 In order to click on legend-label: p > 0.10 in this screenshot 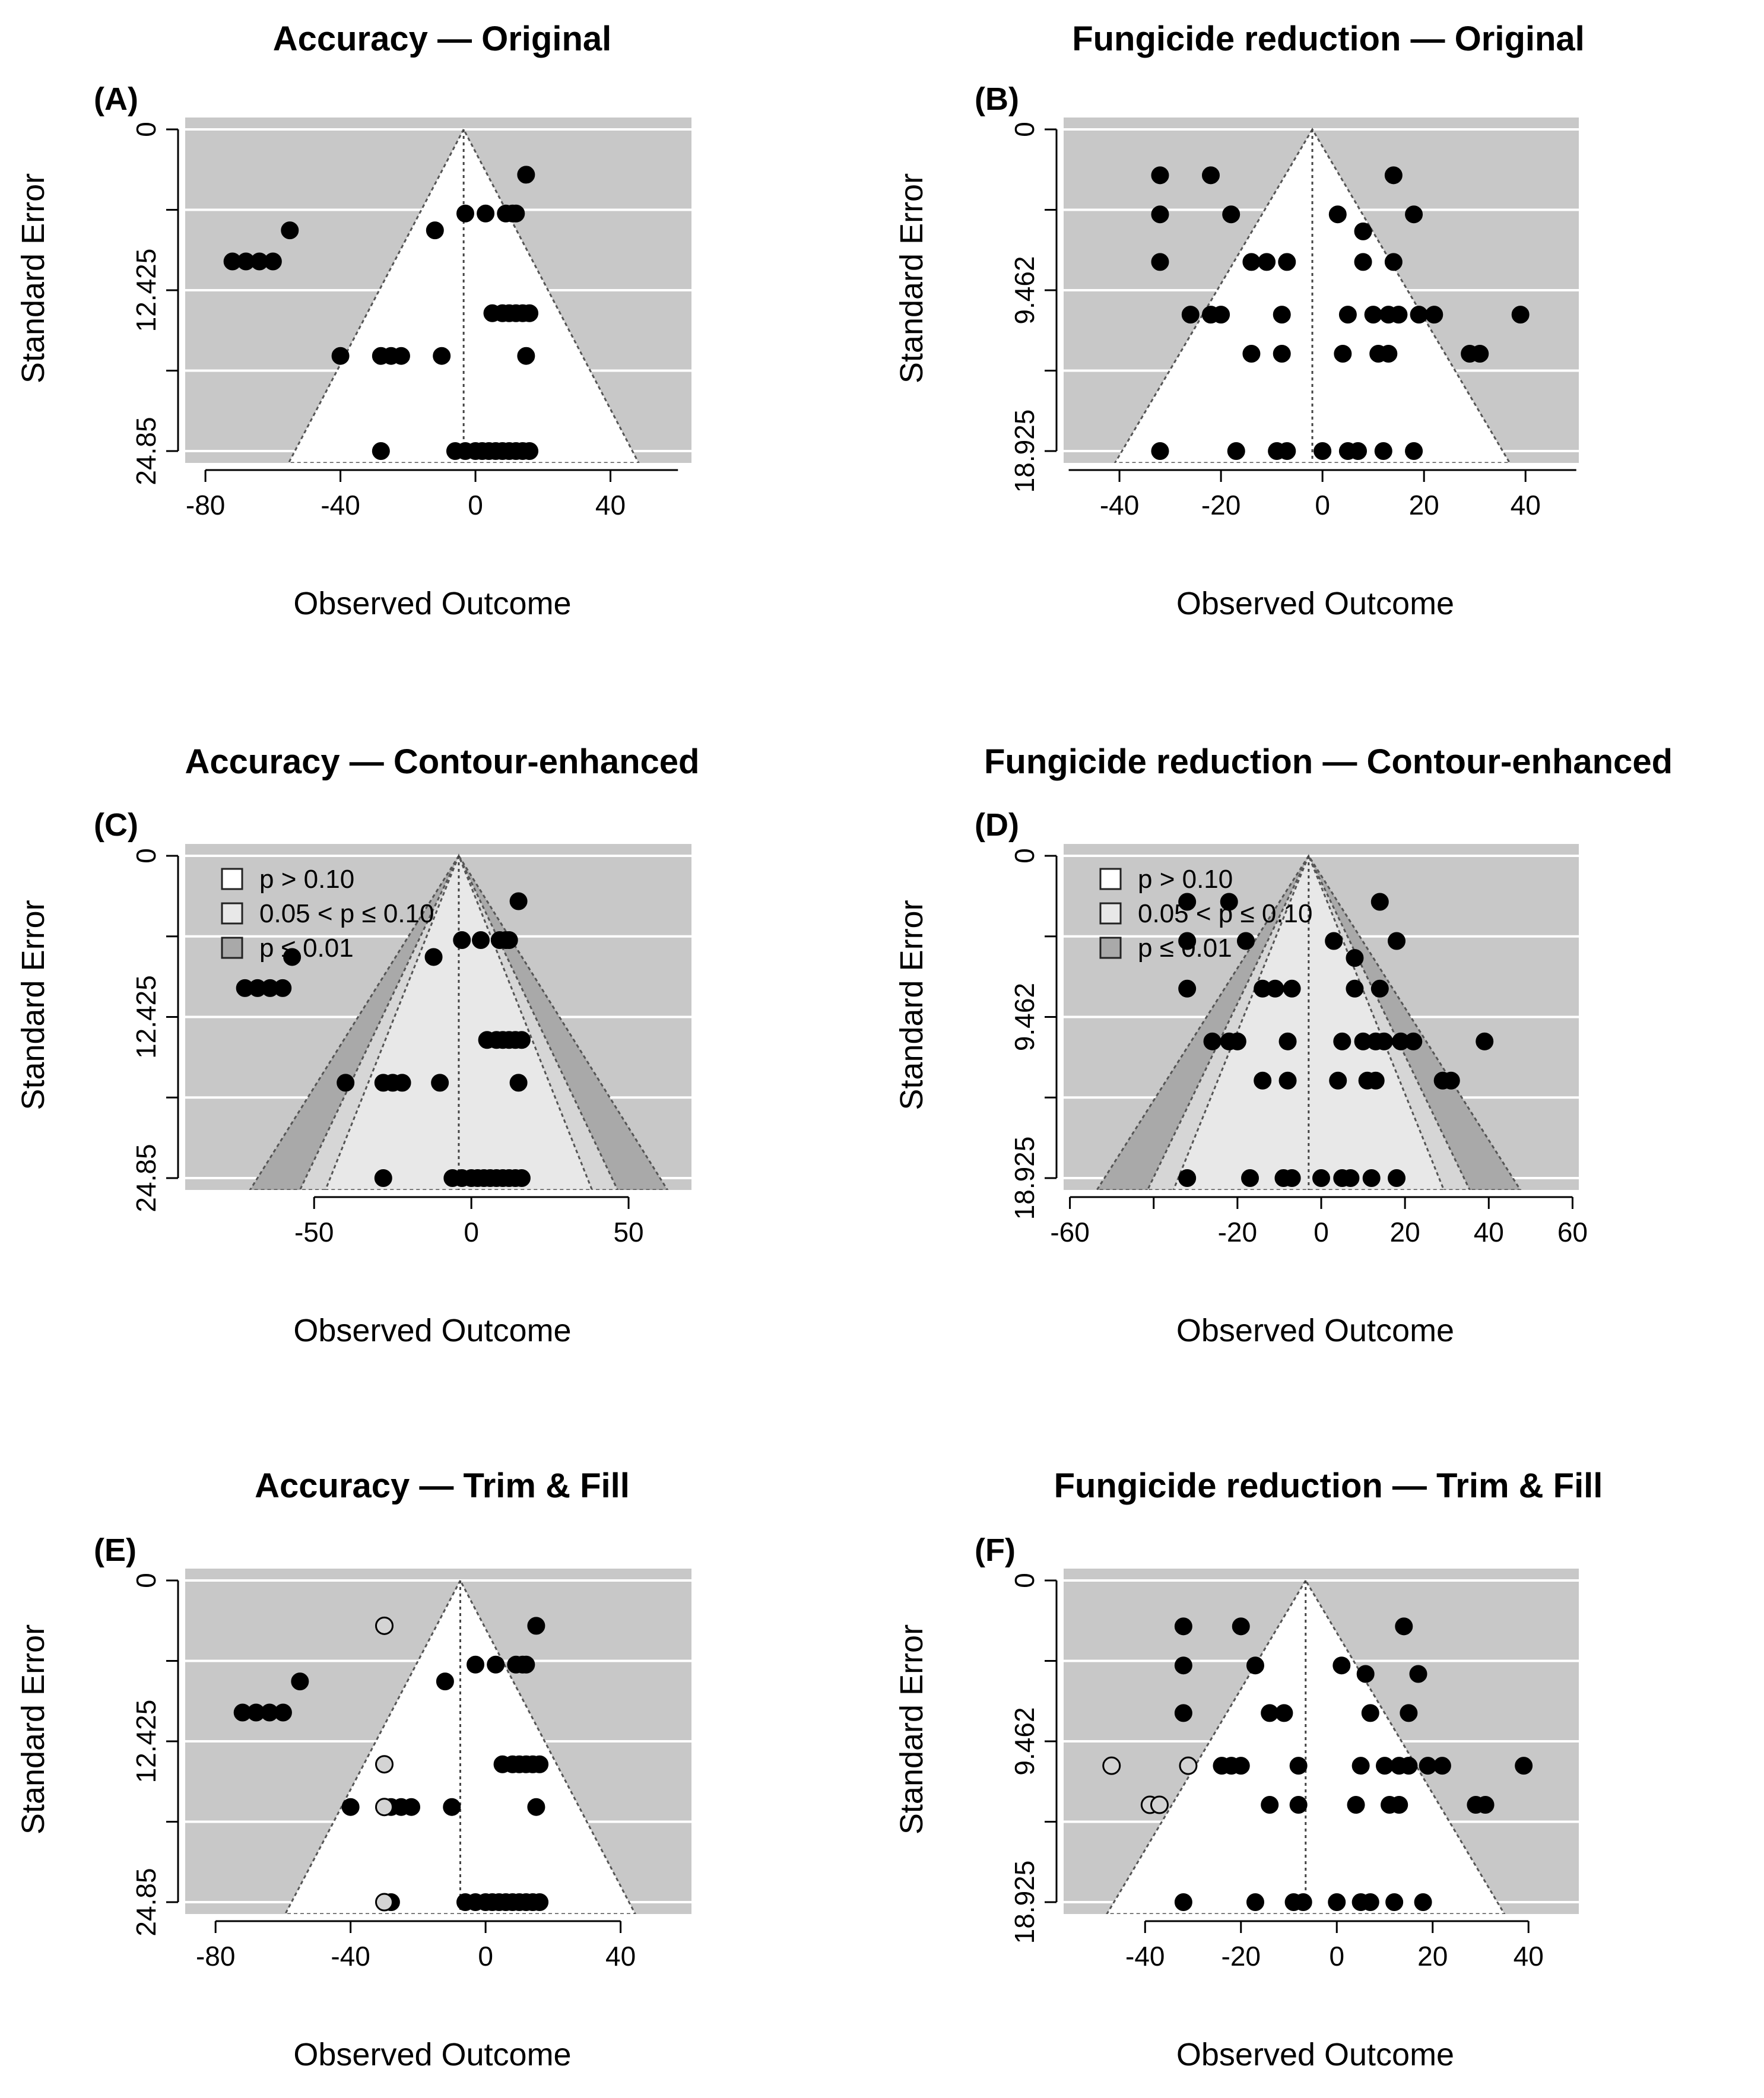, I will do `click(306, 879)`.